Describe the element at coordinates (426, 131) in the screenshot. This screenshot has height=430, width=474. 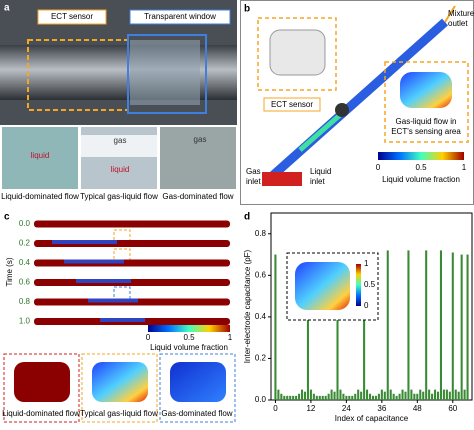
I see `label: ECT's sensing area` at that location.